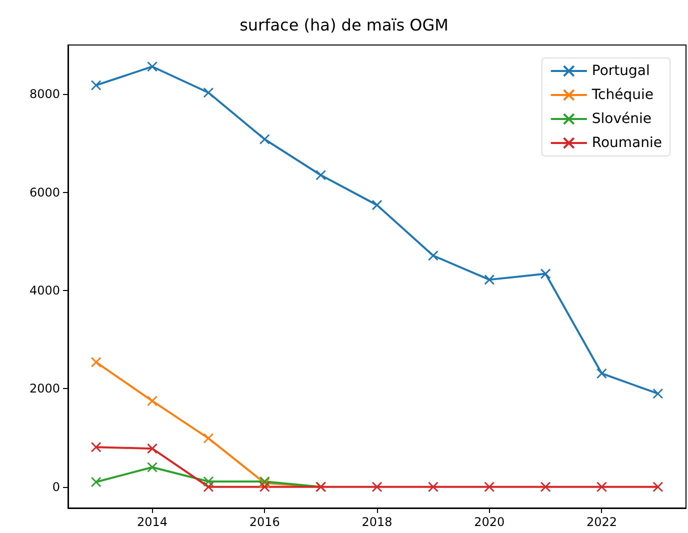  Describe the element at coordinates (344, 25) in the screenshot. I see `chart-title: surface (ha) de maïs OGM` at that location.